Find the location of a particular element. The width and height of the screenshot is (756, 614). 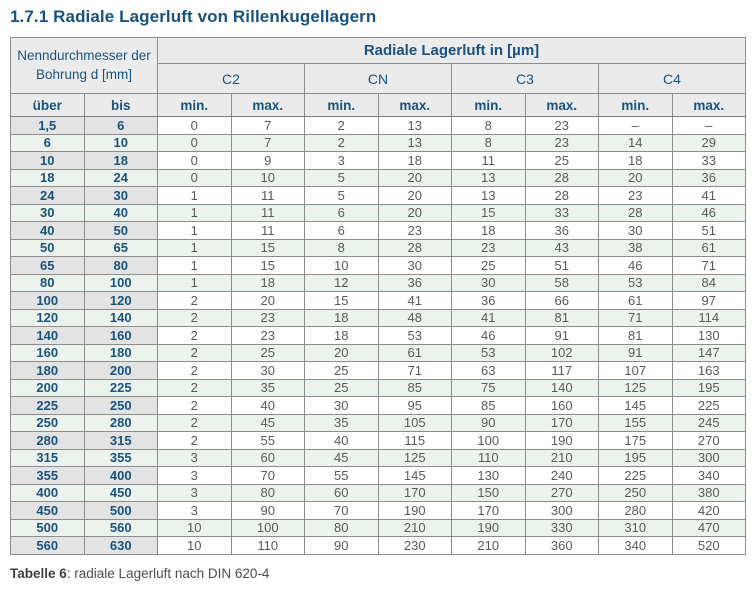

clearance-value-cell: 160 is located at coordinates (561, 405).